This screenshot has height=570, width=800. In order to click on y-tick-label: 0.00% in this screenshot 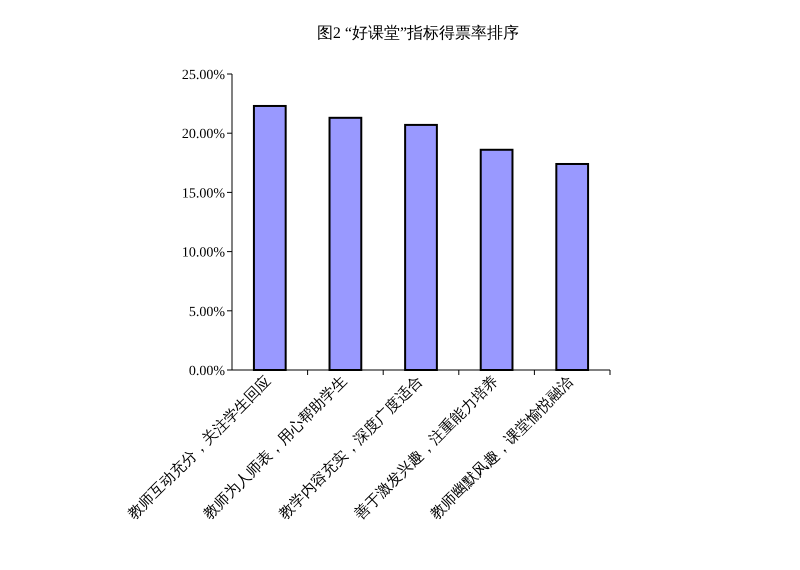, I will do `click(207, 371)`.